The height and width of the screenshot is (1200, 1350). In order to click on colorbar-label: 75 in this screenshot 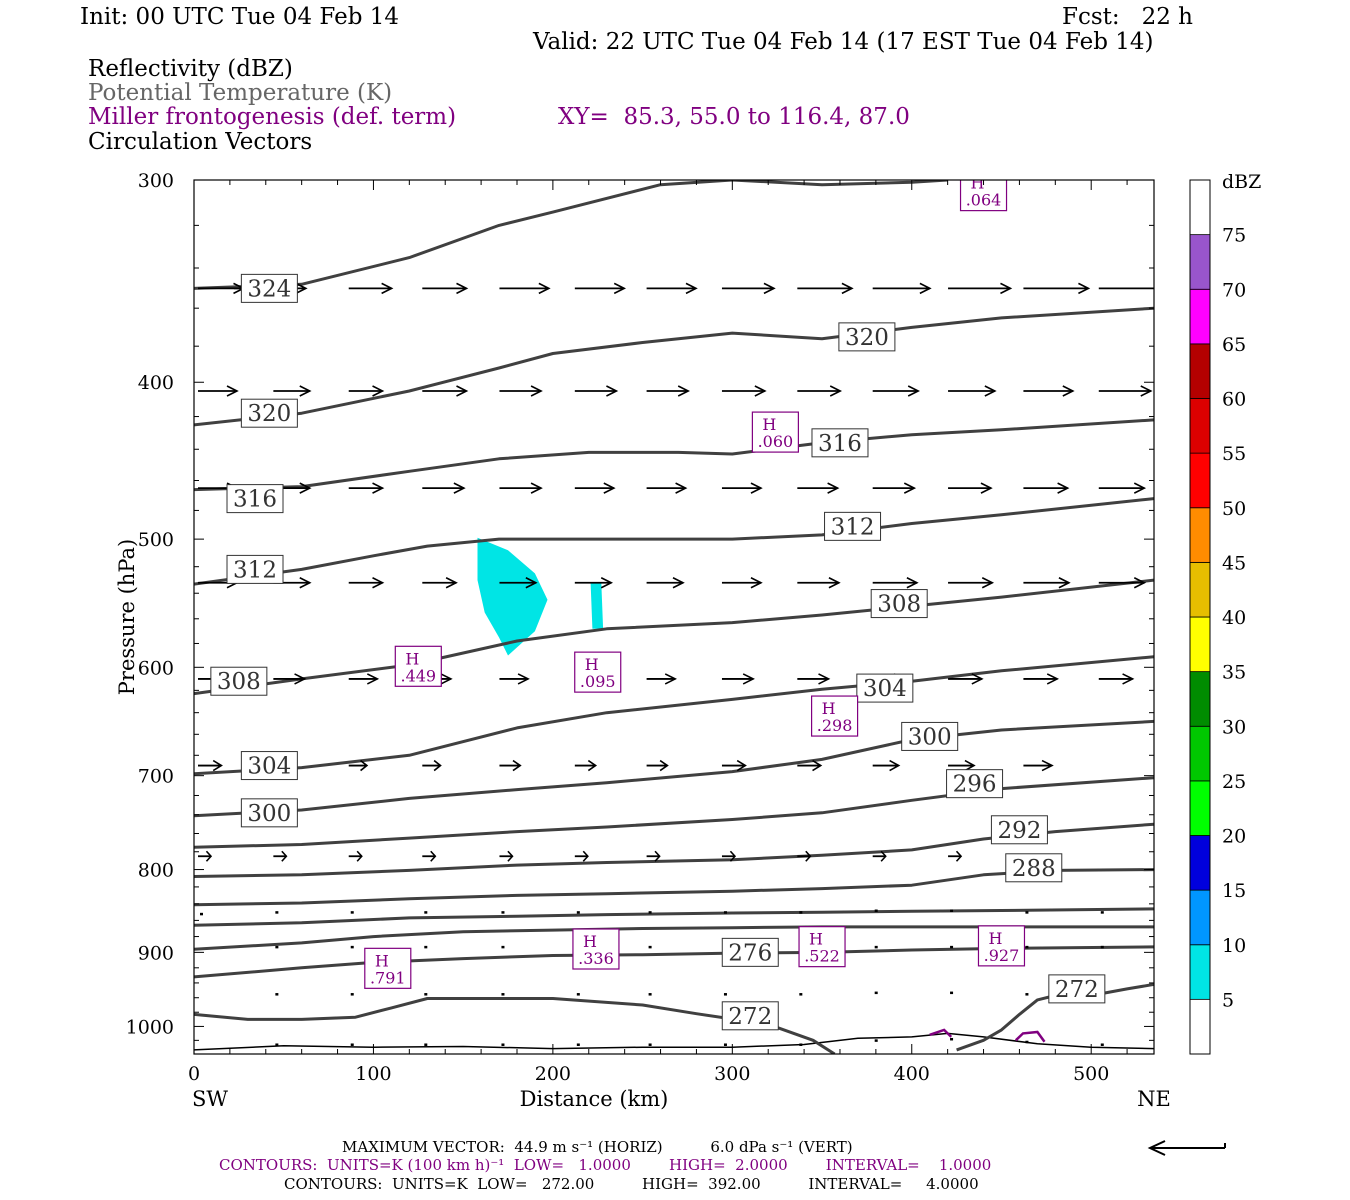, I will do `click(1234, 236)`.